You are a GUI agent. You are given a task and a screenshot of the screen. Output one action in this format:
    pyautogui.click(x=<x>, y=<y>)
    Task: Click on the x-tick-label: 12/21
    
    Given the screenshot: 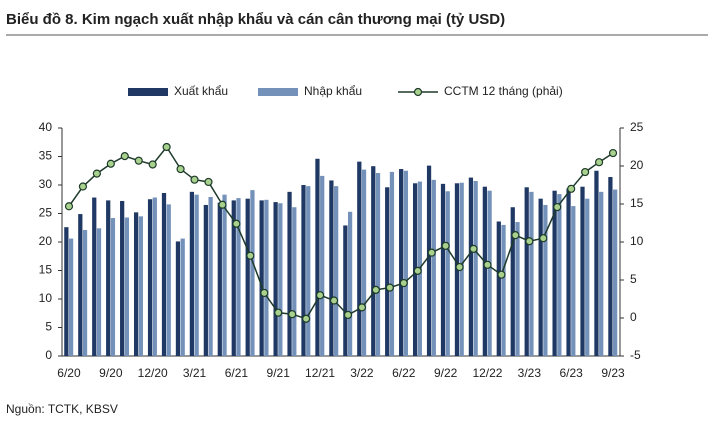 What is the action you would take?
    pyautogui.click(x=320, y=373)
    